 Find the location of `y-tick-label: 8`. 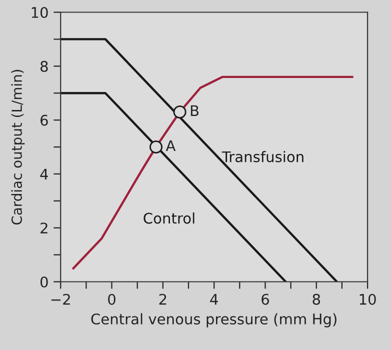

y-tick-label: 8 is located at coordinates (44, 66).